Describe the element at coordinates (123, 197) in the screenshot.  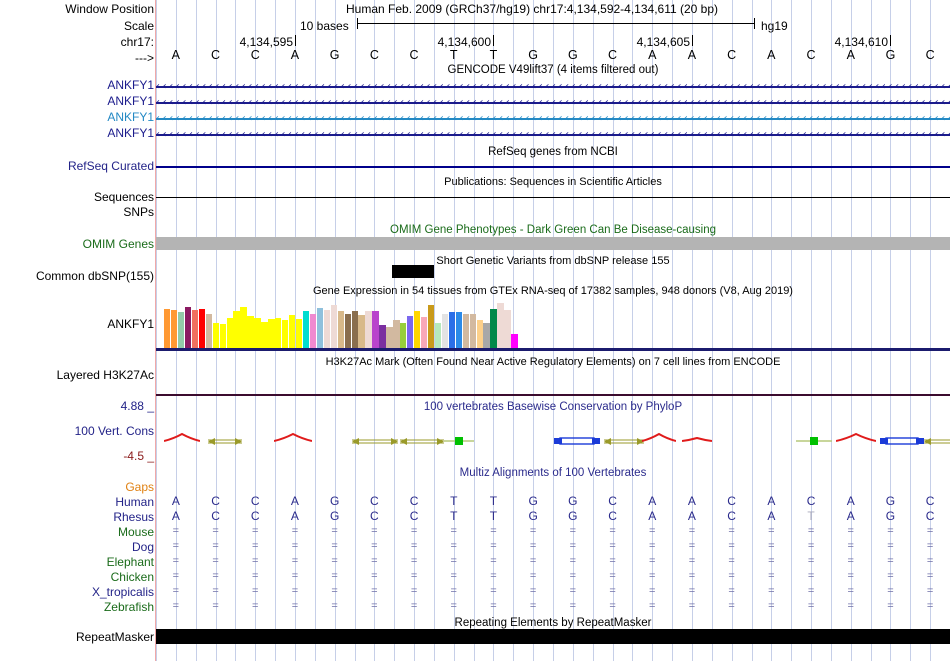
I see `publications-sequences-label: Sequences` at that location.